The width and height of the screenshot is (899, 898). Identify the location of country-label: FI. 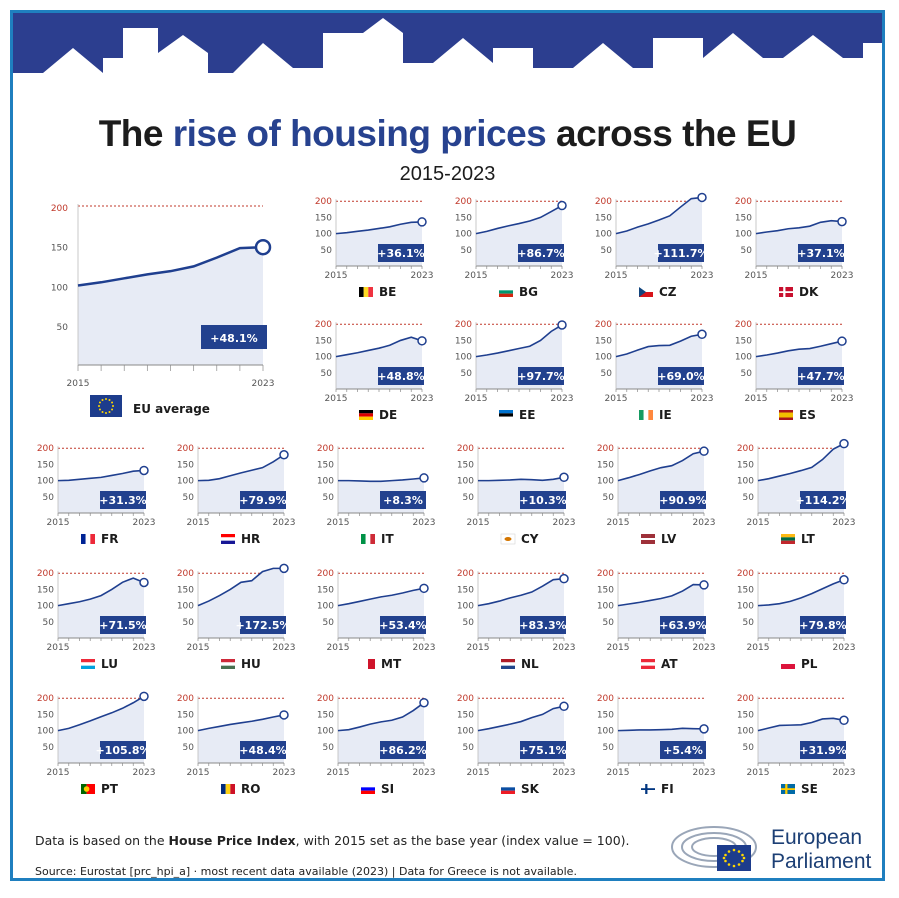
(667, 789).